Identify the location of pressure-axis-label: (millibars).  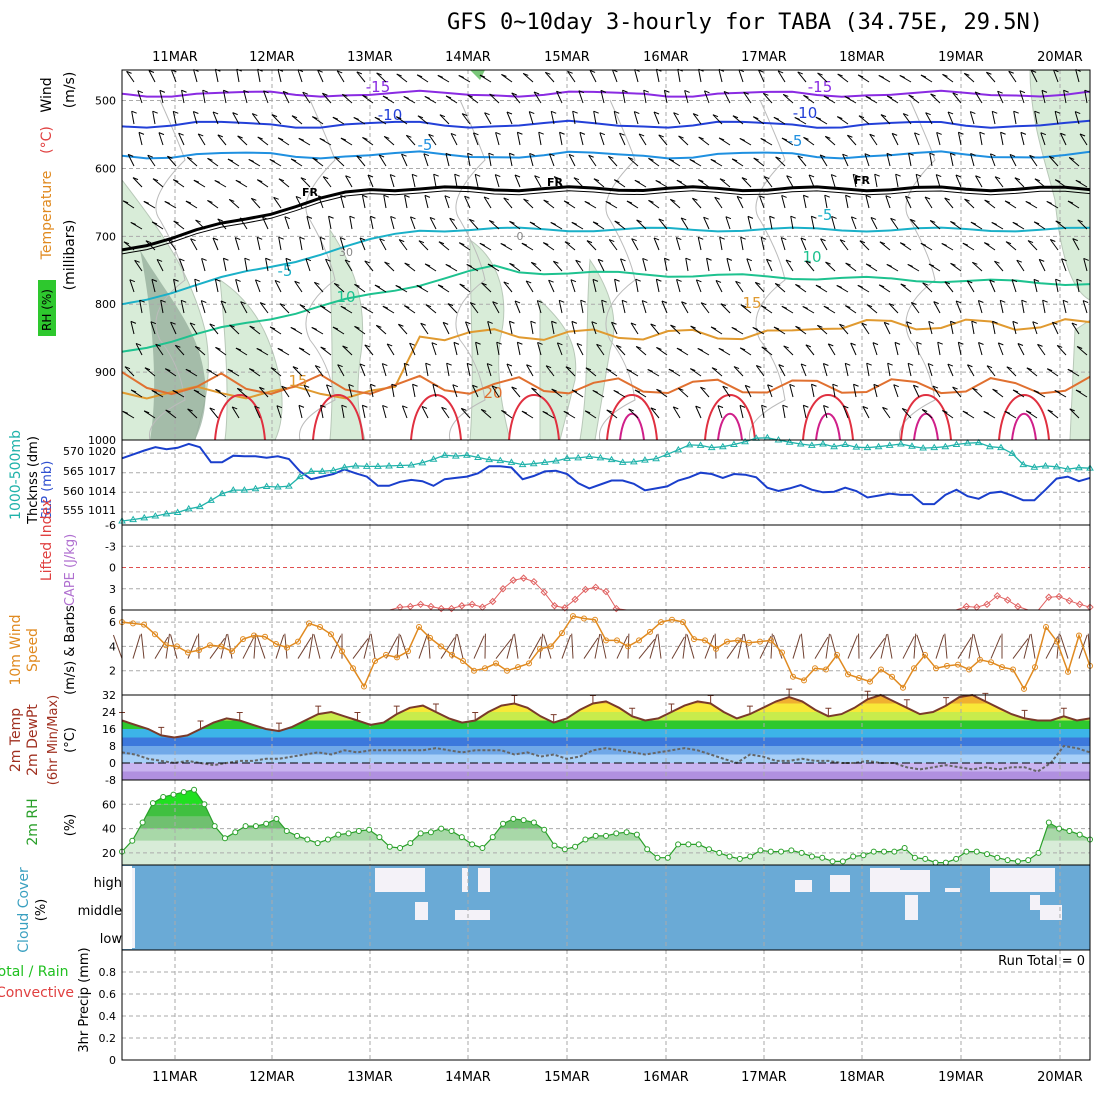
(70, 255).